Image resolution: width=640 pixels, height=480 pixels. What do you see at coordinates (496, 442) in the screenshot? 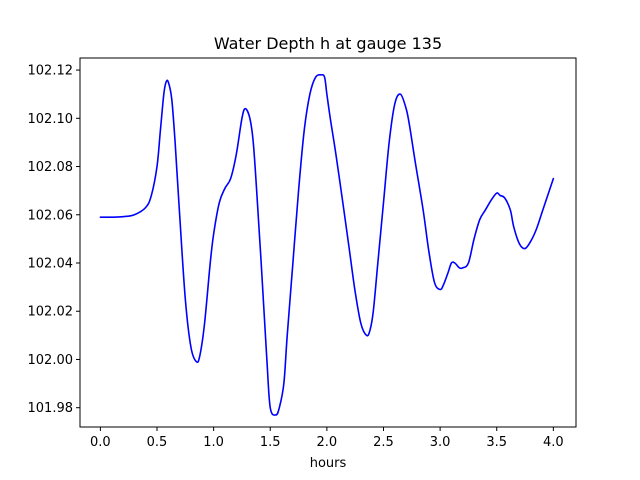
I see `x-tick-label: 3.5` at bounding box center [496, 442].